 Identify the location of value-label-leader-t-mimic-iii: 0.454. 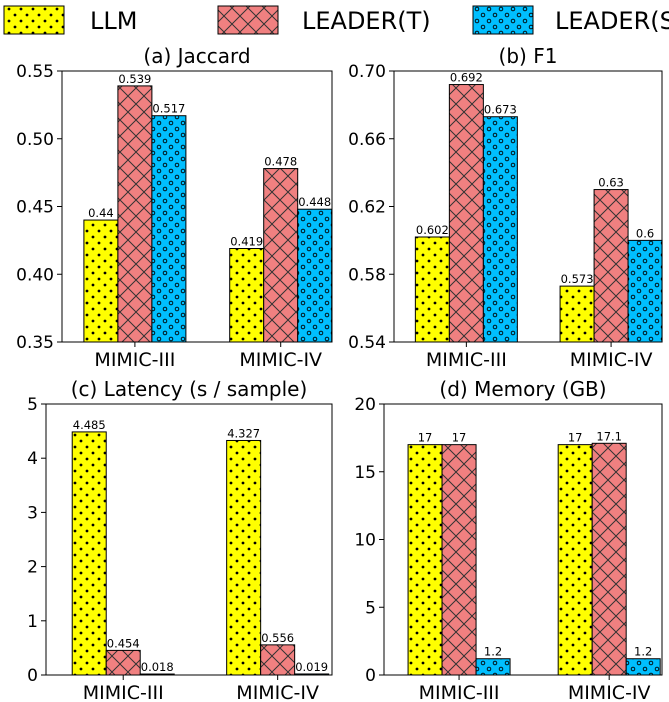
(123, 643).